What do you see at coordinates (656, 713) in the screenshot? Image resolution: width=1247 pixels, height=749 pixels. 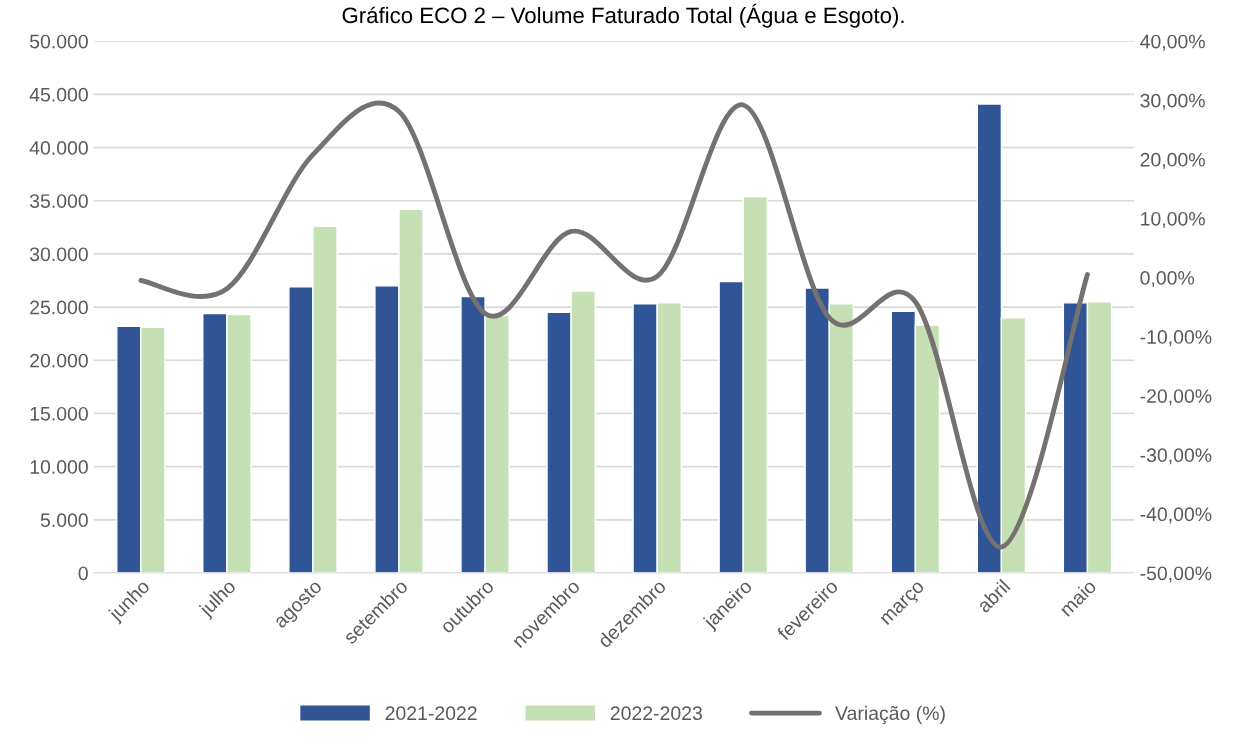 I see `legend-label: 2022-2023` at bounding box center [656, 713].